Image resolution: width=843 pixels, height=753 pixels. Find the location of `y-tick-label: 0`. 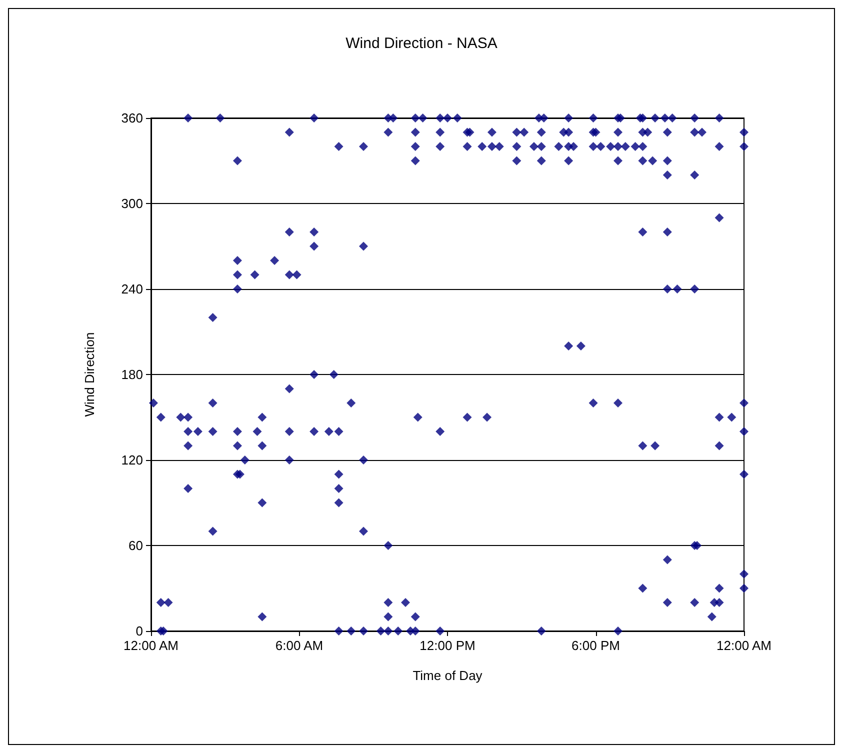

y-tick-label: 0 is located at coordinates (139, 631).